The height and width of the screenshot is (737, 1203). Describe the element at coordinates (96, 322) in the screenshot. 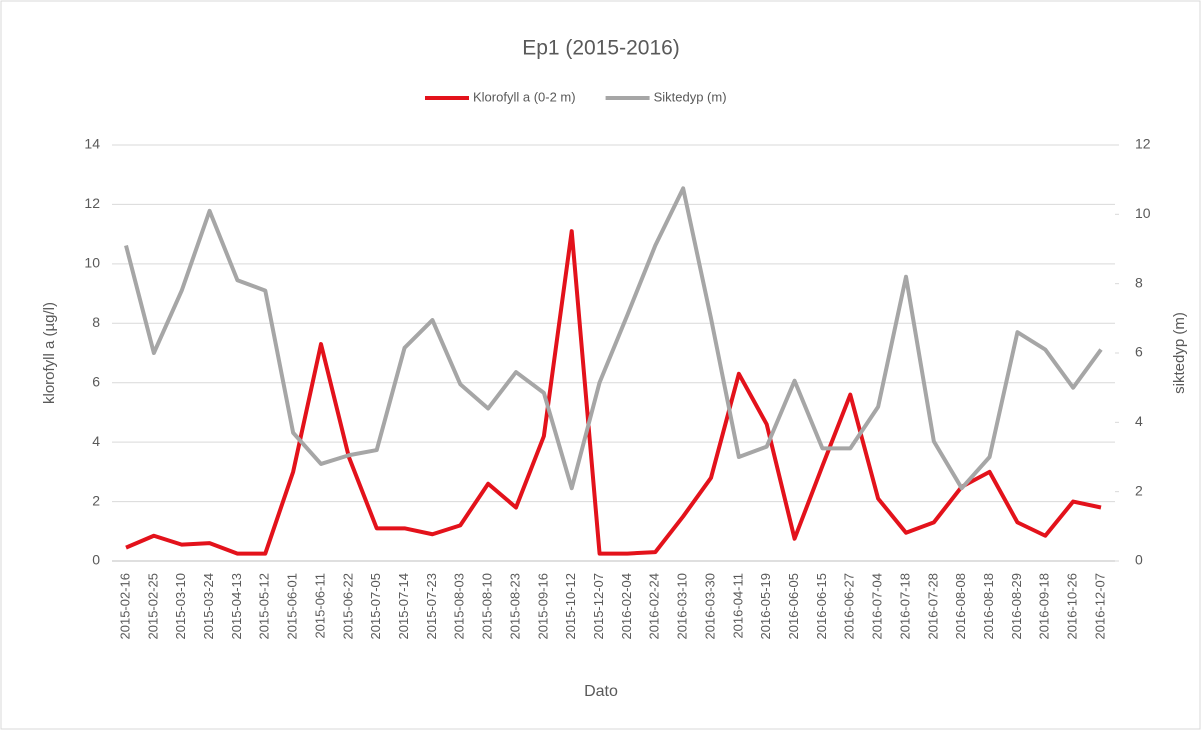

I see `y-tick-label: 8` at that location.